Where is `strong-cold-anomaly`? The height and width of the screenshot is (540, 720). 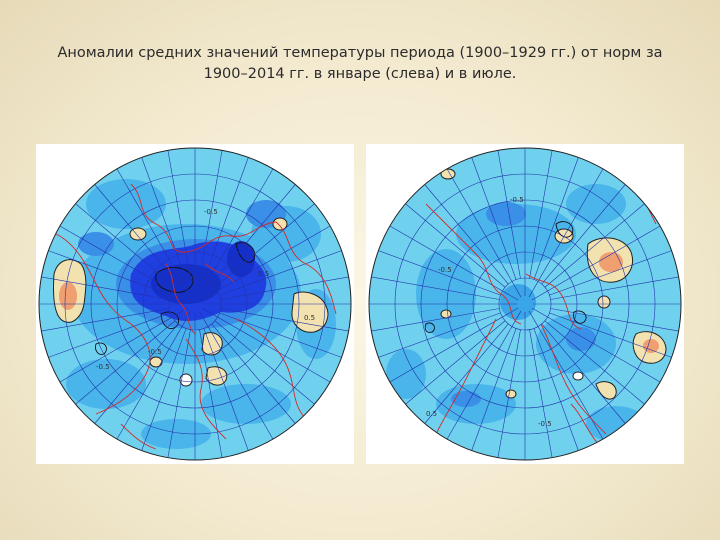
strong-cold-anomaly is located at coordinates (198, 281).